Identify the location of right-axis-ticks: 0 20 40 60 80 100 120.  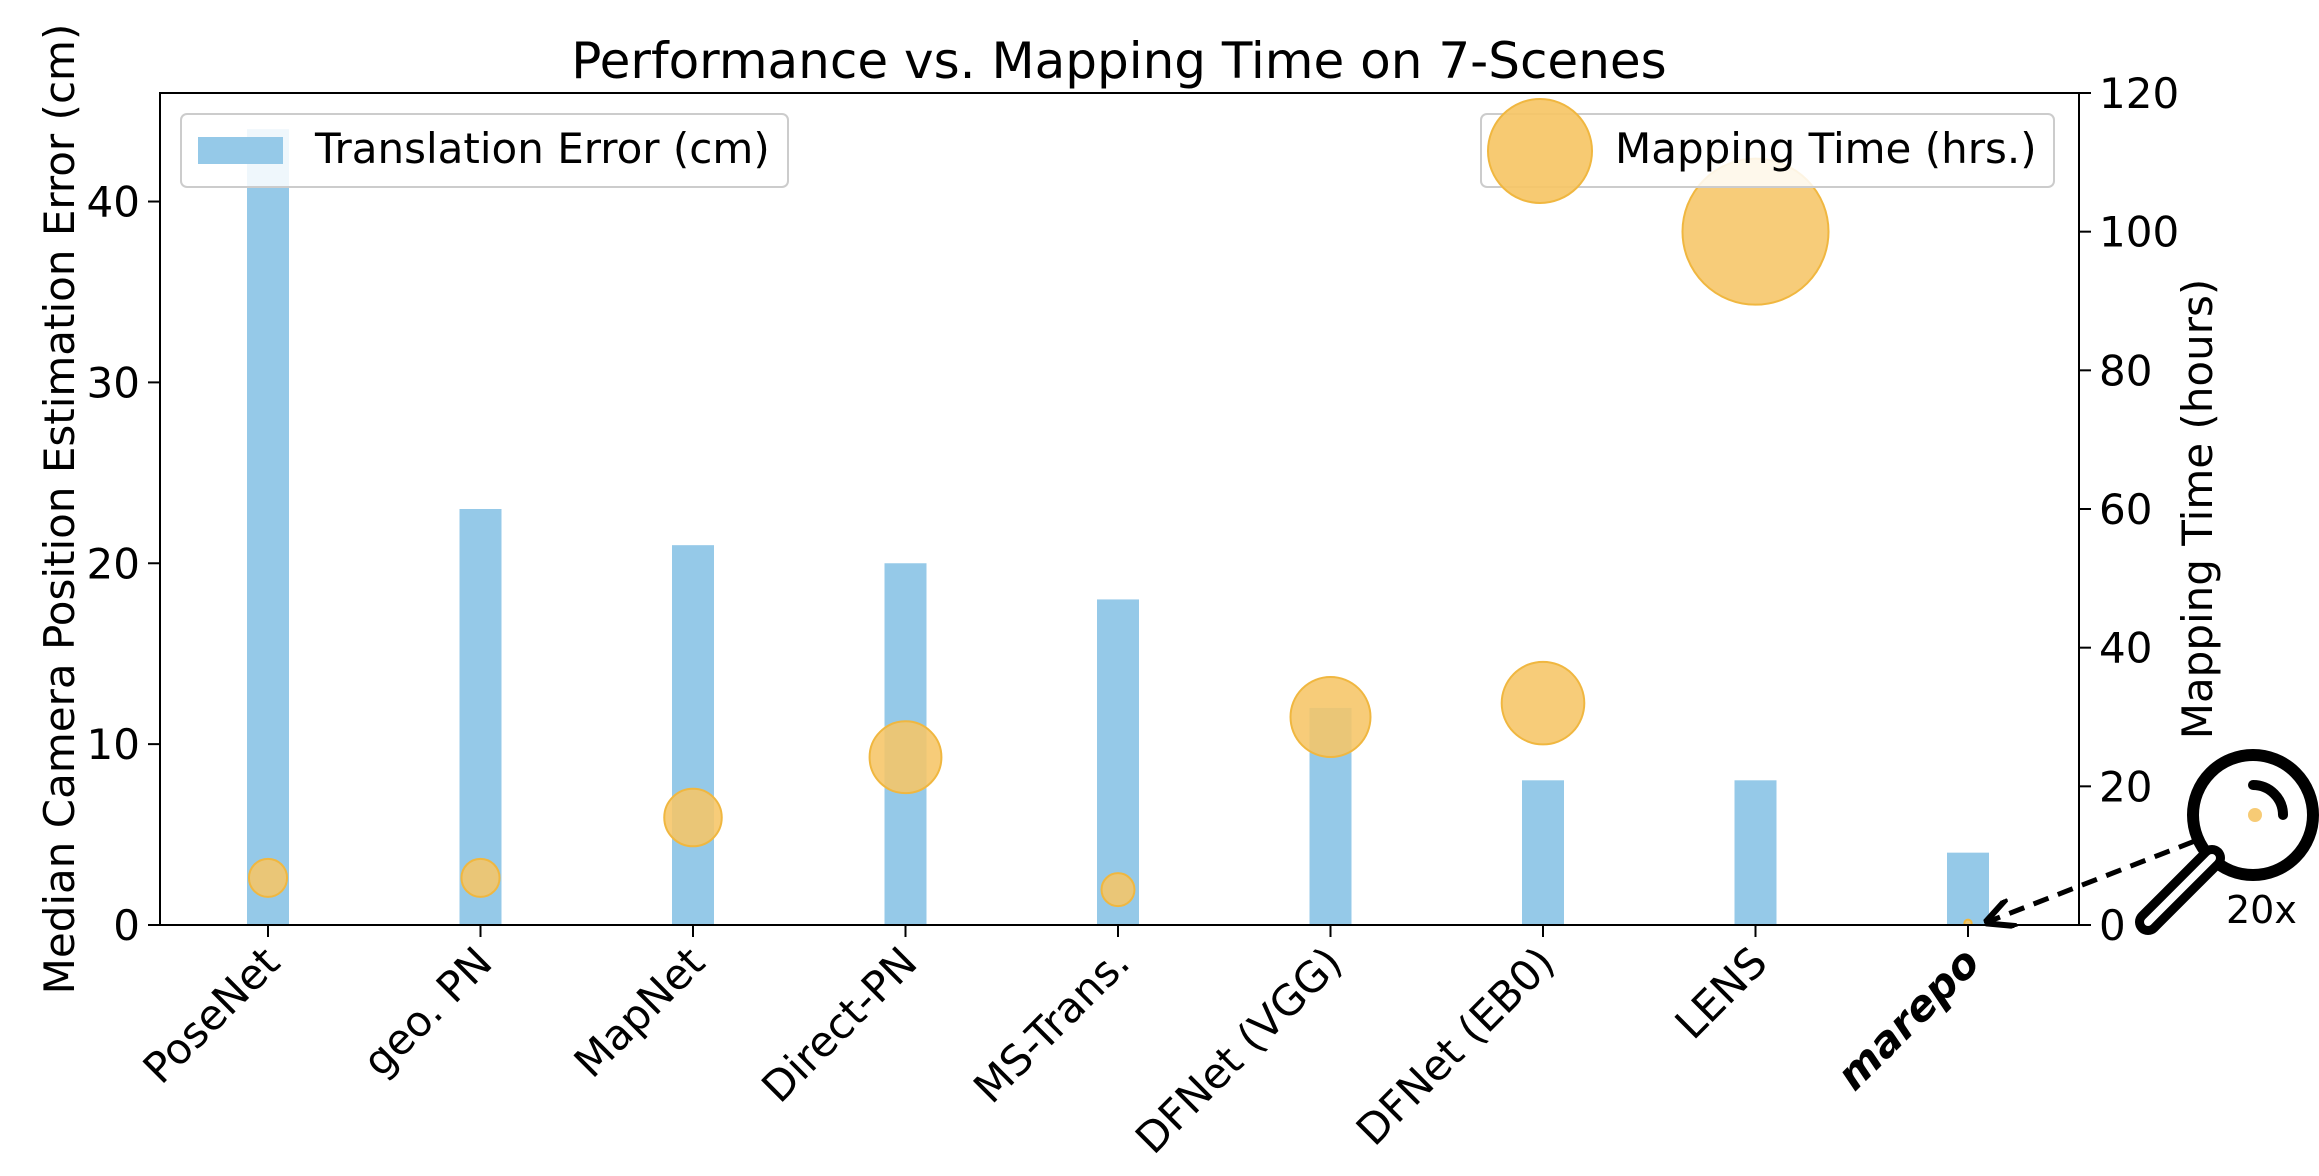
(2129, 509).